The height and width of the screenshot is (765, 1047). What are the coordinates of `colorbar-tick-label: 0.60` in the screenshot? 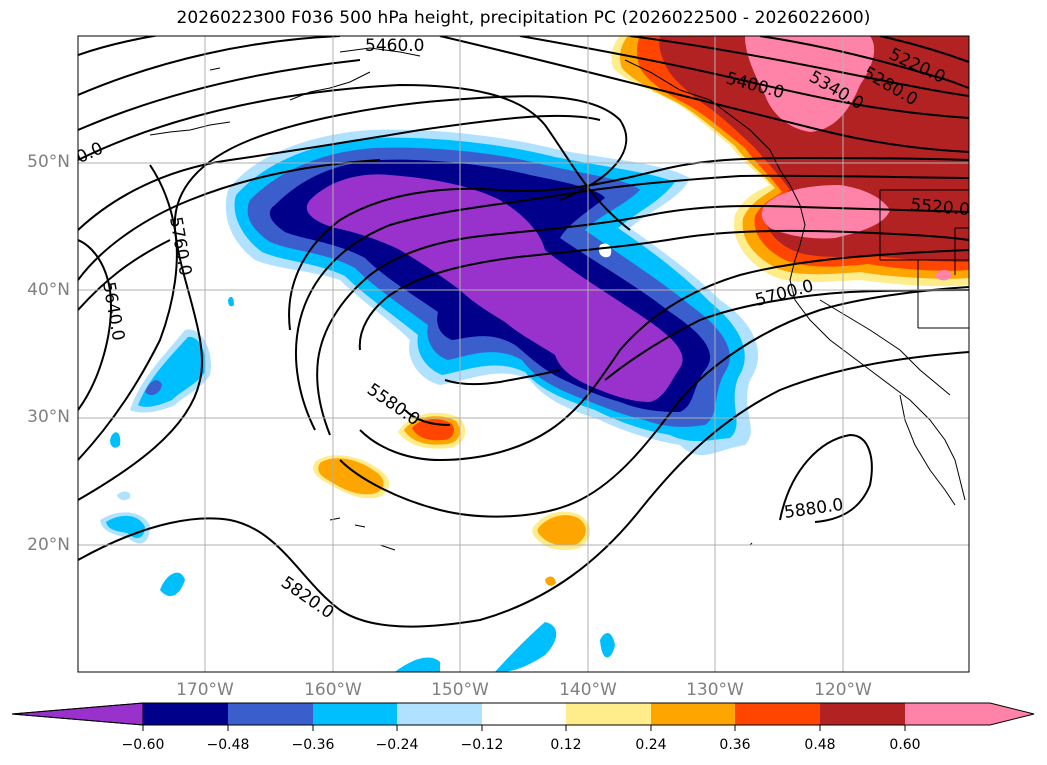 It's located at (905, 745).